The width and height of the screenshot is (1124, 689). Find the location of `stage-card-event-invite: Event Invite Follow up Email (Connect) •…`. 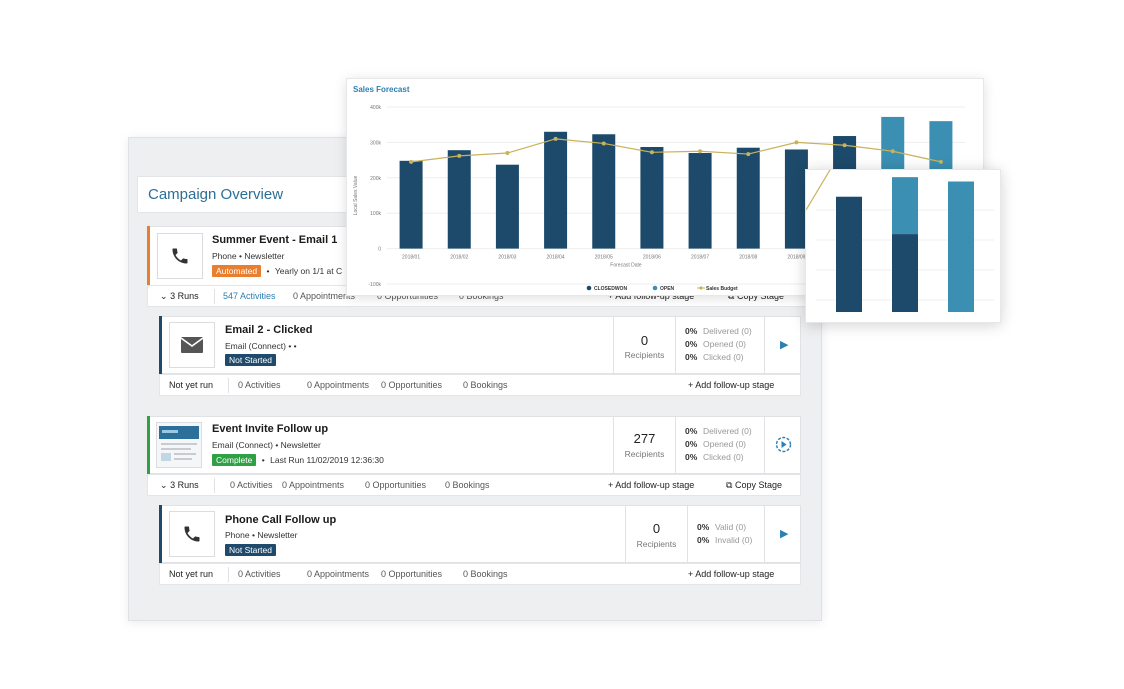

stage-card-event-invite: Event Invite Follow up Email (Connect) •… is located at coordinates (474, 445).